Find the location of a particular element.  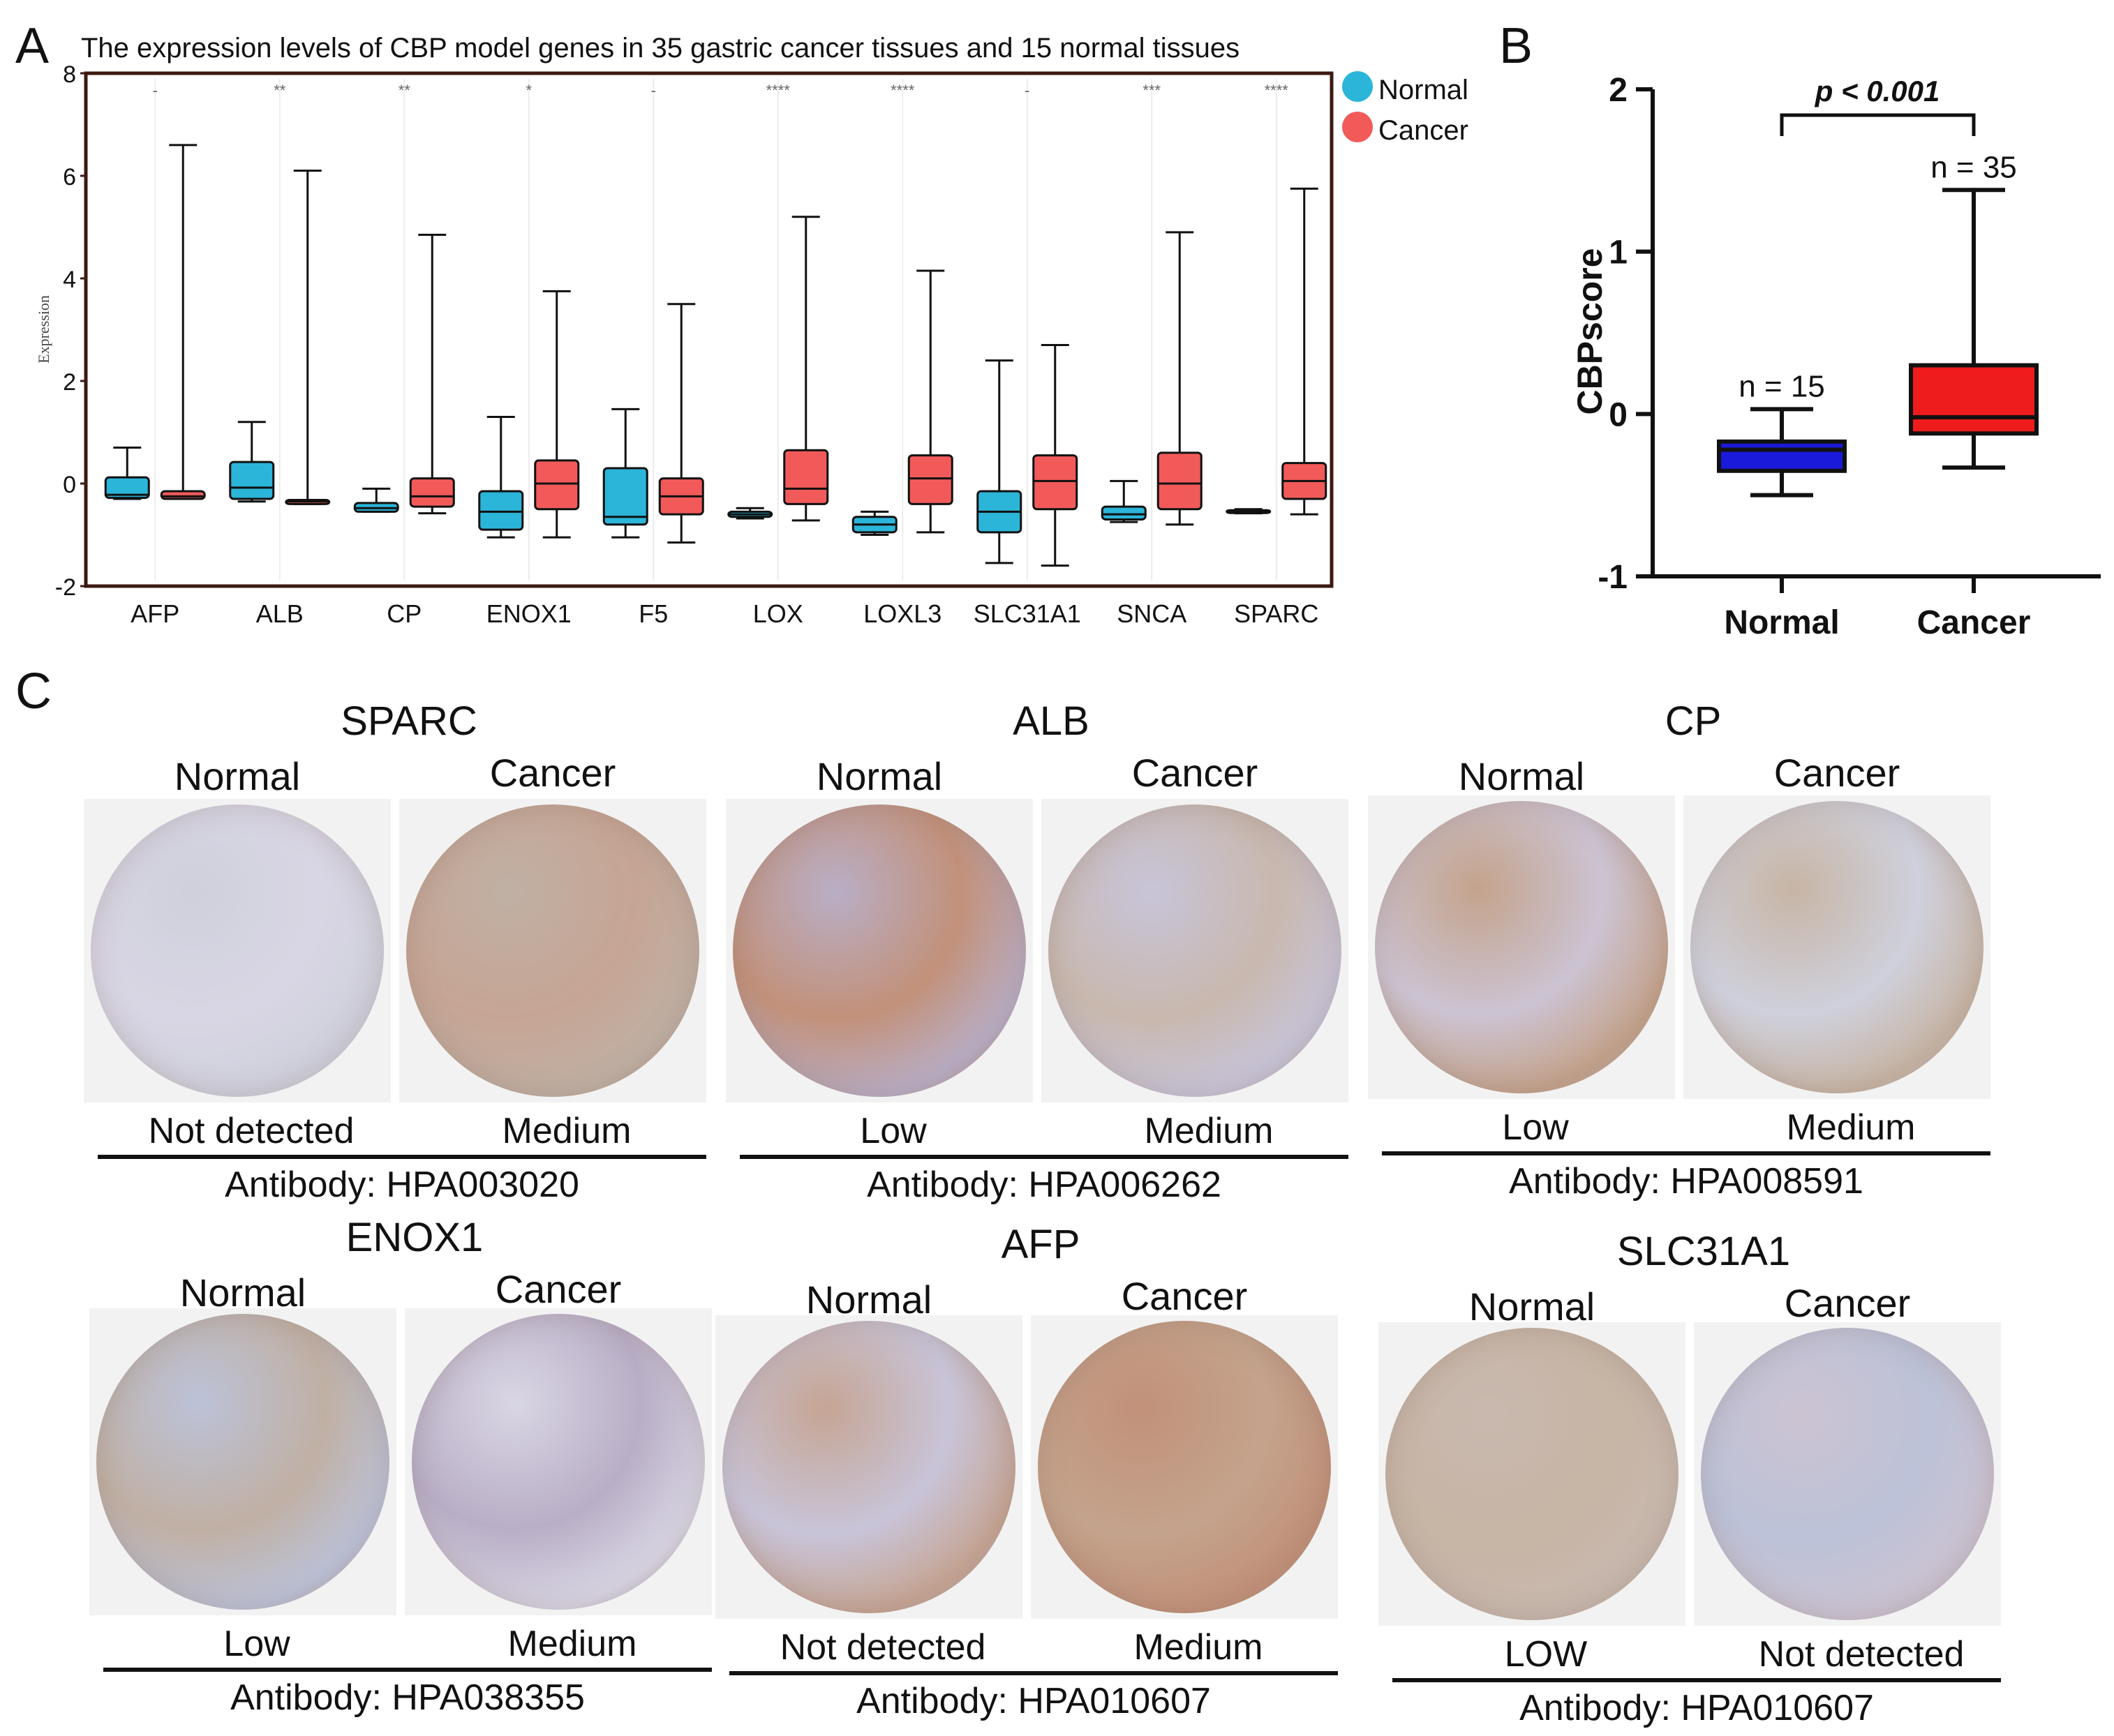

significance-label: *** is located at coordinates (1151, 90).